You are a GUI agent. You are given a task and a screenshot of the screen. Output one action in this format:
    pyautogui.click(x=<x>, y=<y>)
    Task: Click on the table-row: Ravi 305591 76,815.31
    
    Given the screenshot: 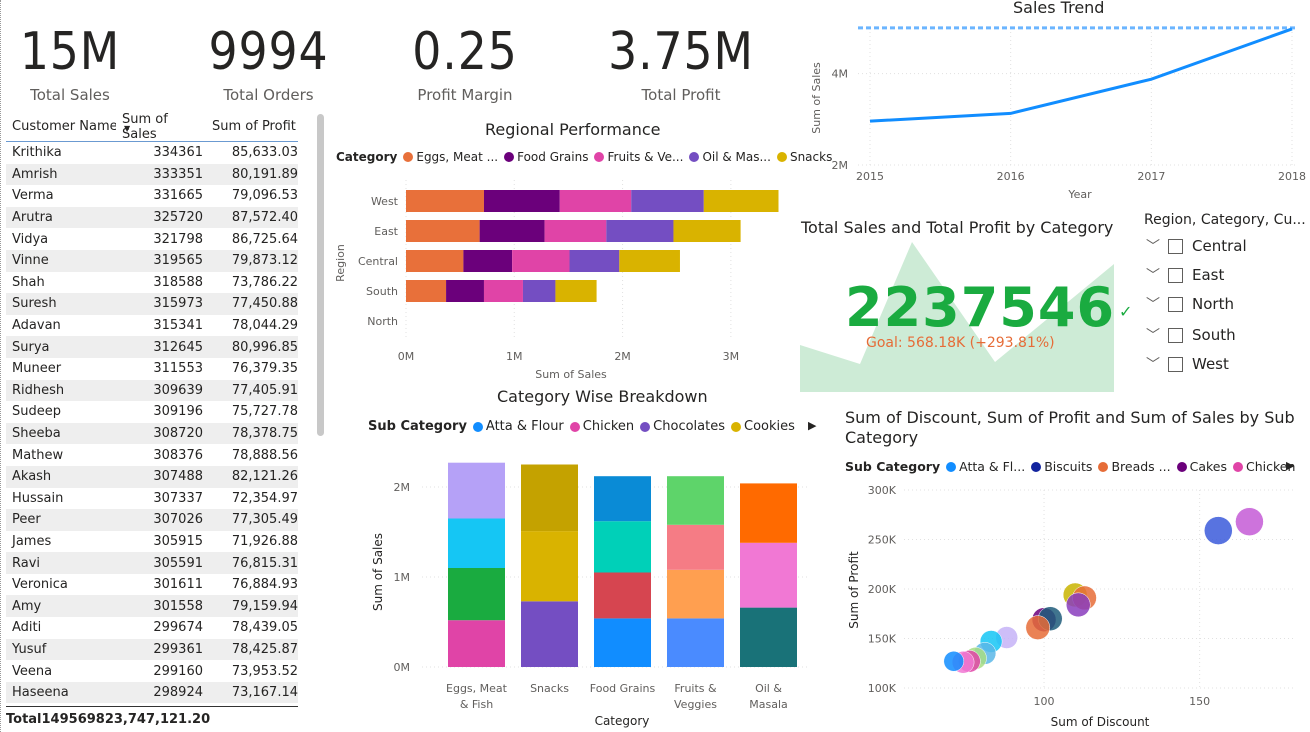 What is the action you would take?
    pyautogui.click(x=152, y=563)
    